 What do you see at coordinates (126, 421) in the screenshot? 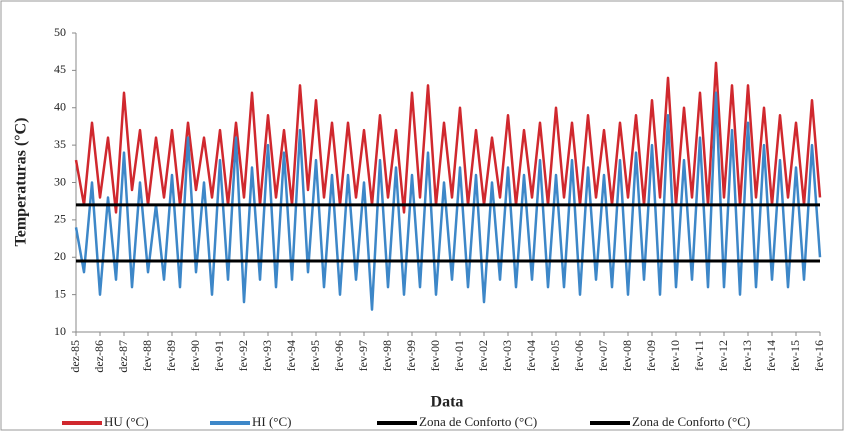
I see `legend-label: HU (°C)` at bounding box center [126, 421].